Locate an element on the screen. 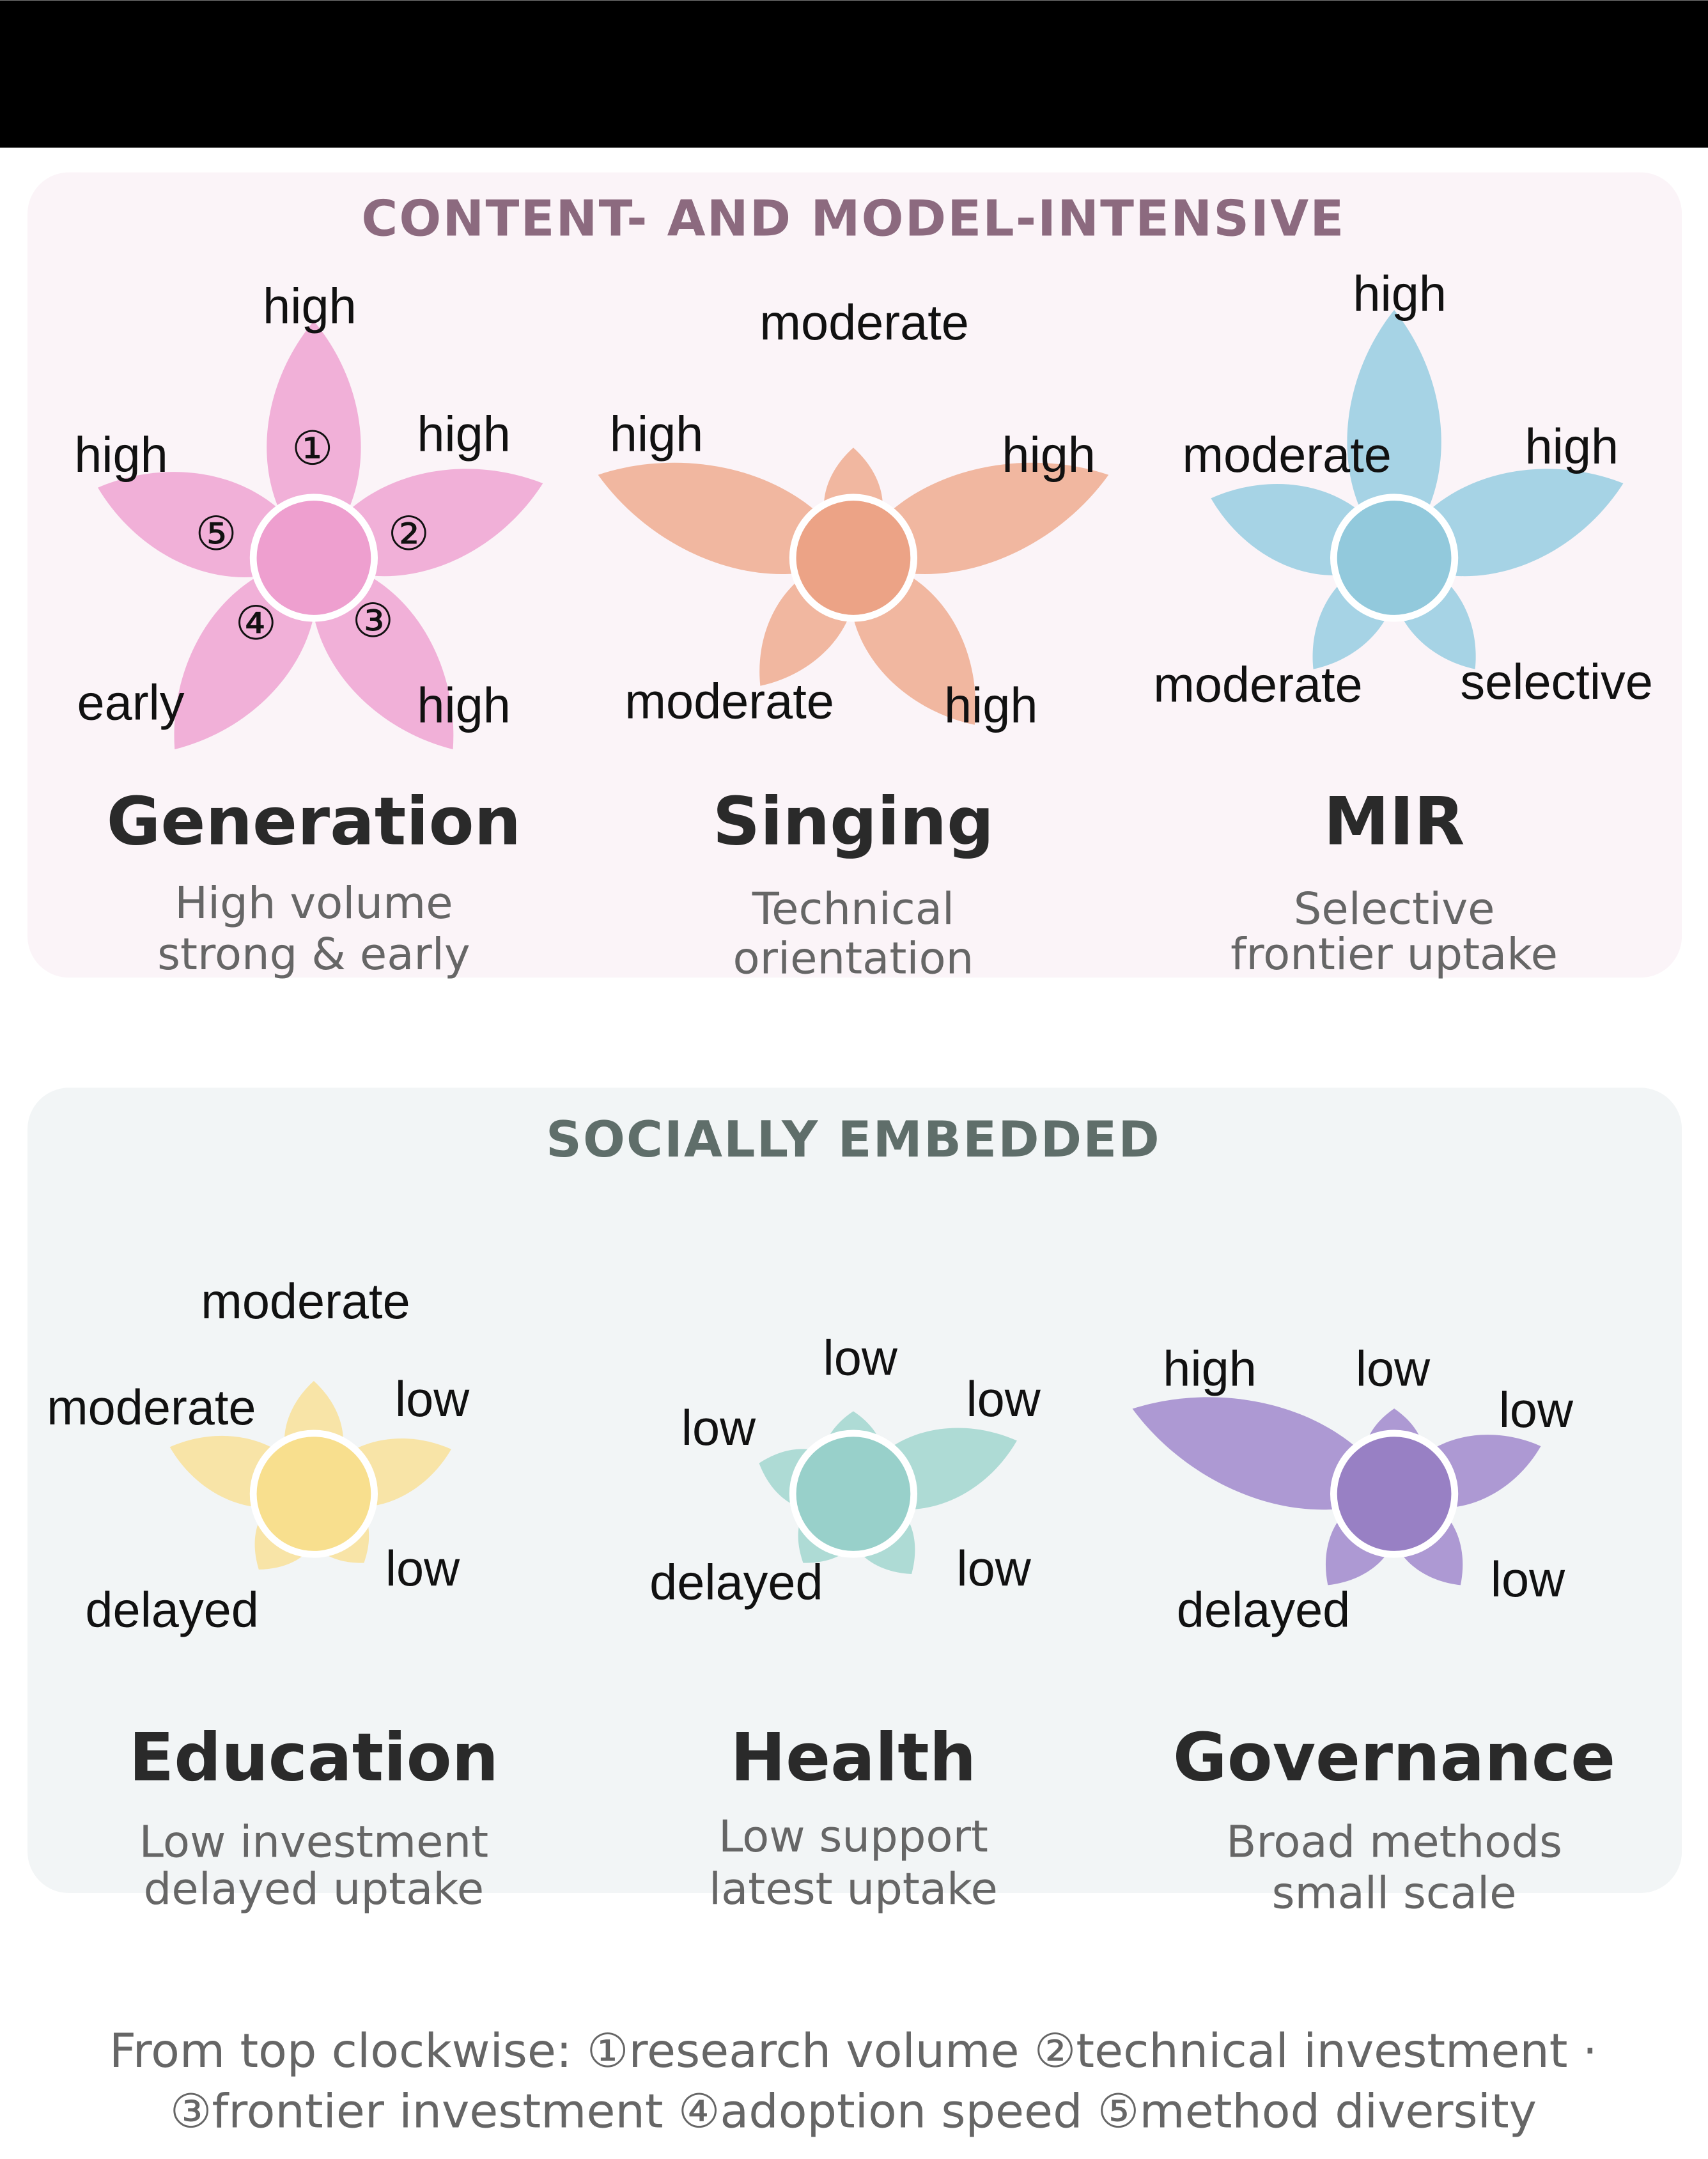 This screenshot has height=2159, width=1708. flower-name: Health is located at coordinates (854, 1758).